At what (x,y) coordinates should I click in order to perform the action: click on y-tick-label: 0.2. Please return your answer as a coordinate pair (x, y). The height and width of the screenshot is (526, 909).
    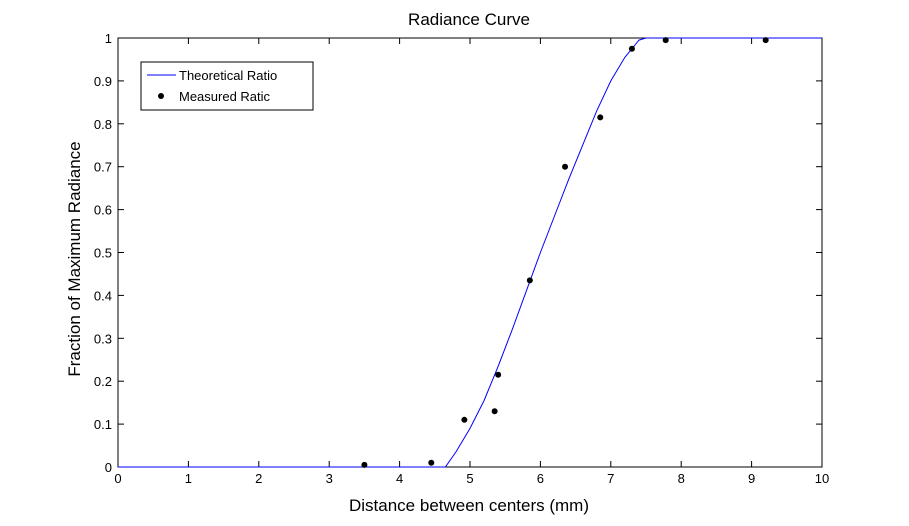
    Looking at the image, I should click on (103, 381).